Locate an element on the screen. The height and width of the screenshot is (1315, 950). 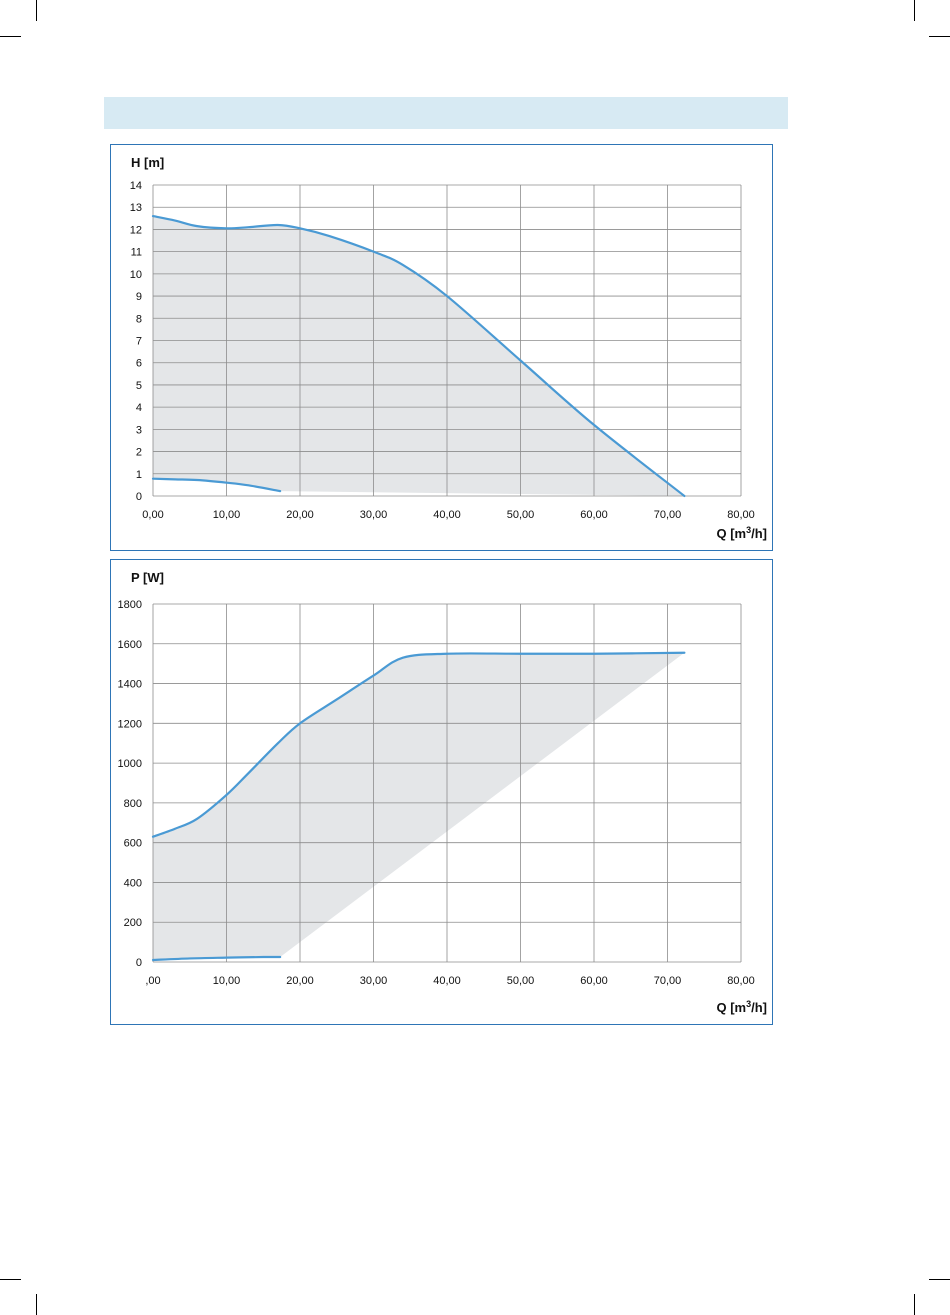
y-tick-label: 1200 is located at coordinates (130, 724).